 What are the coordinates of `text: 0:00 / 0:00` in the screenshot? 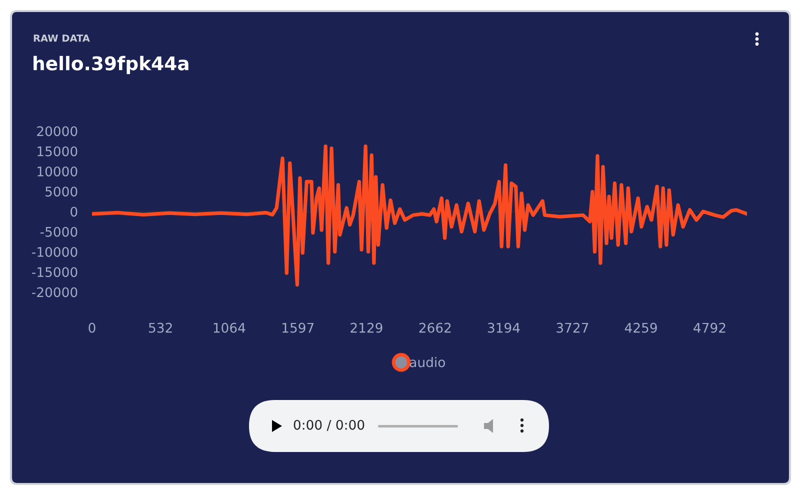 It's located at (329, 425).